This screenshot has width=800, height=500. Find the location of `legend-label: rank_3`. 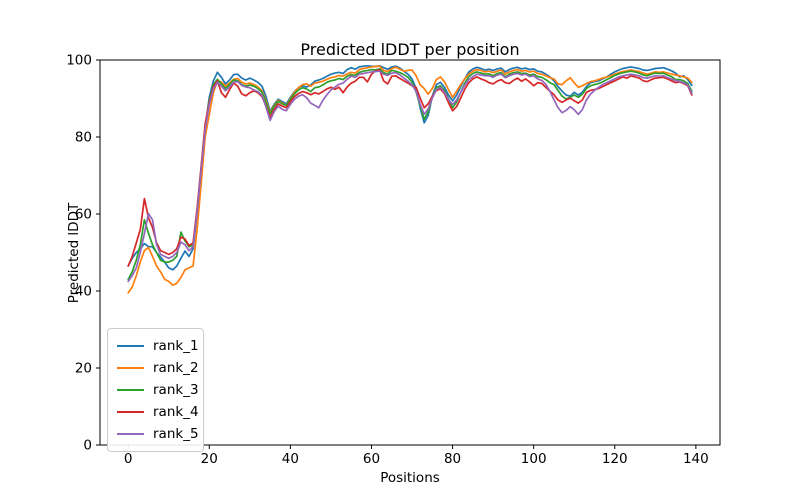

legend-label: rank_3 is located at coordinates (176, 390).